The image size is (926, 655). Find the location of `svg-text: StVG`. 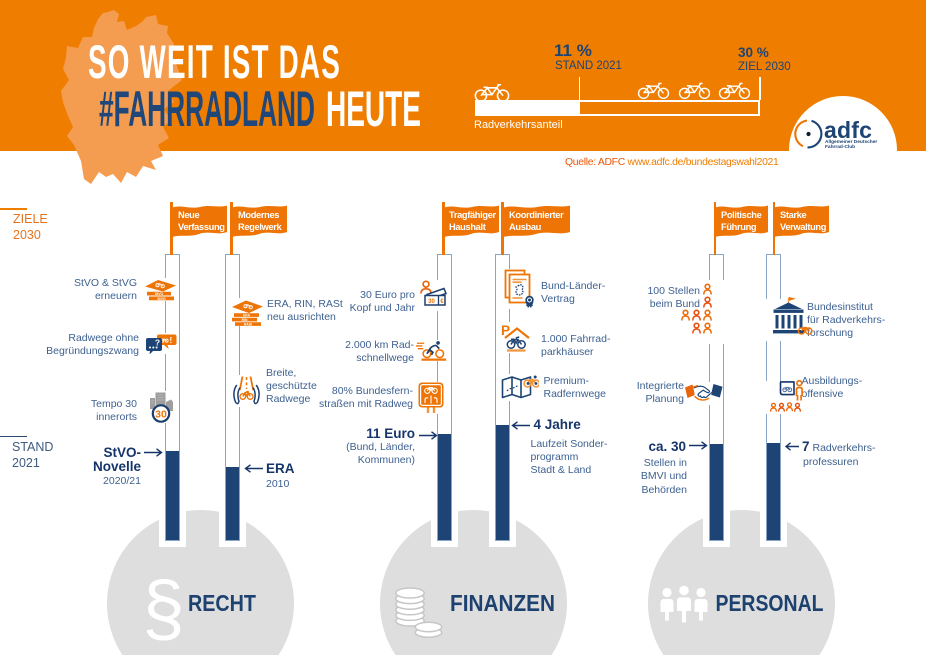

svg-text: StVG is located at coordinates (161, 299).